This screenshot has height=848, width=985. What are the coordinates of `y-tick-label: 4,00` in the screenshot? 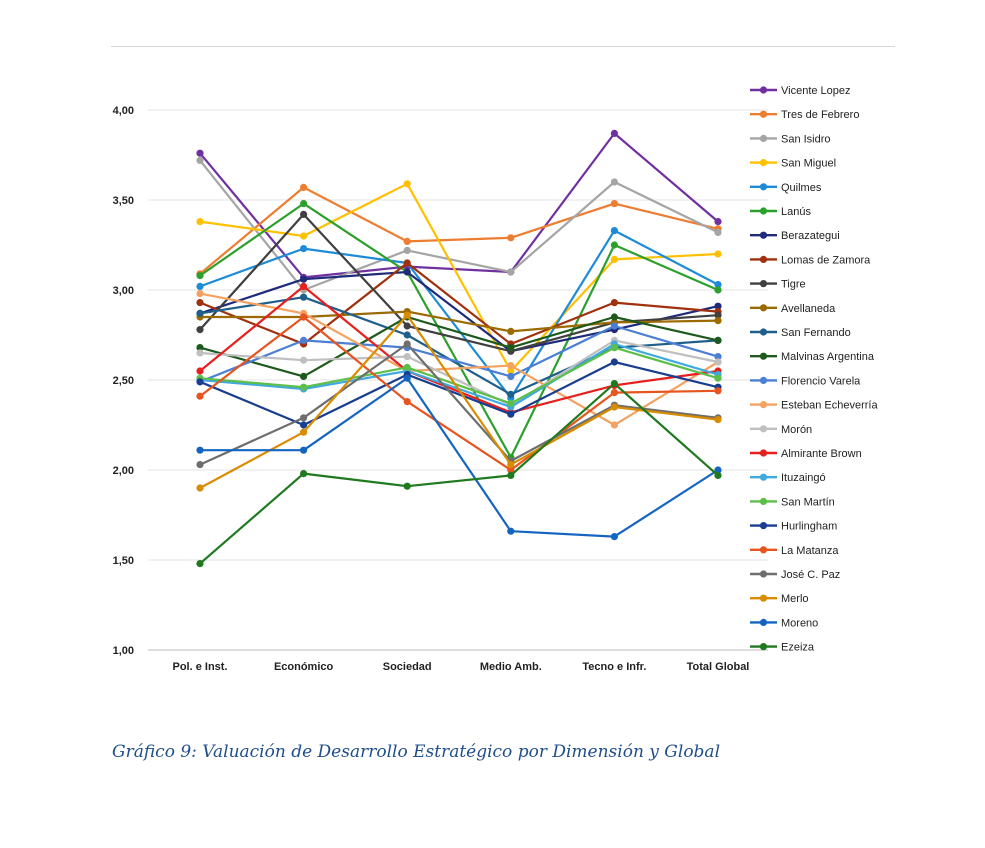 It's located at (123, 111).